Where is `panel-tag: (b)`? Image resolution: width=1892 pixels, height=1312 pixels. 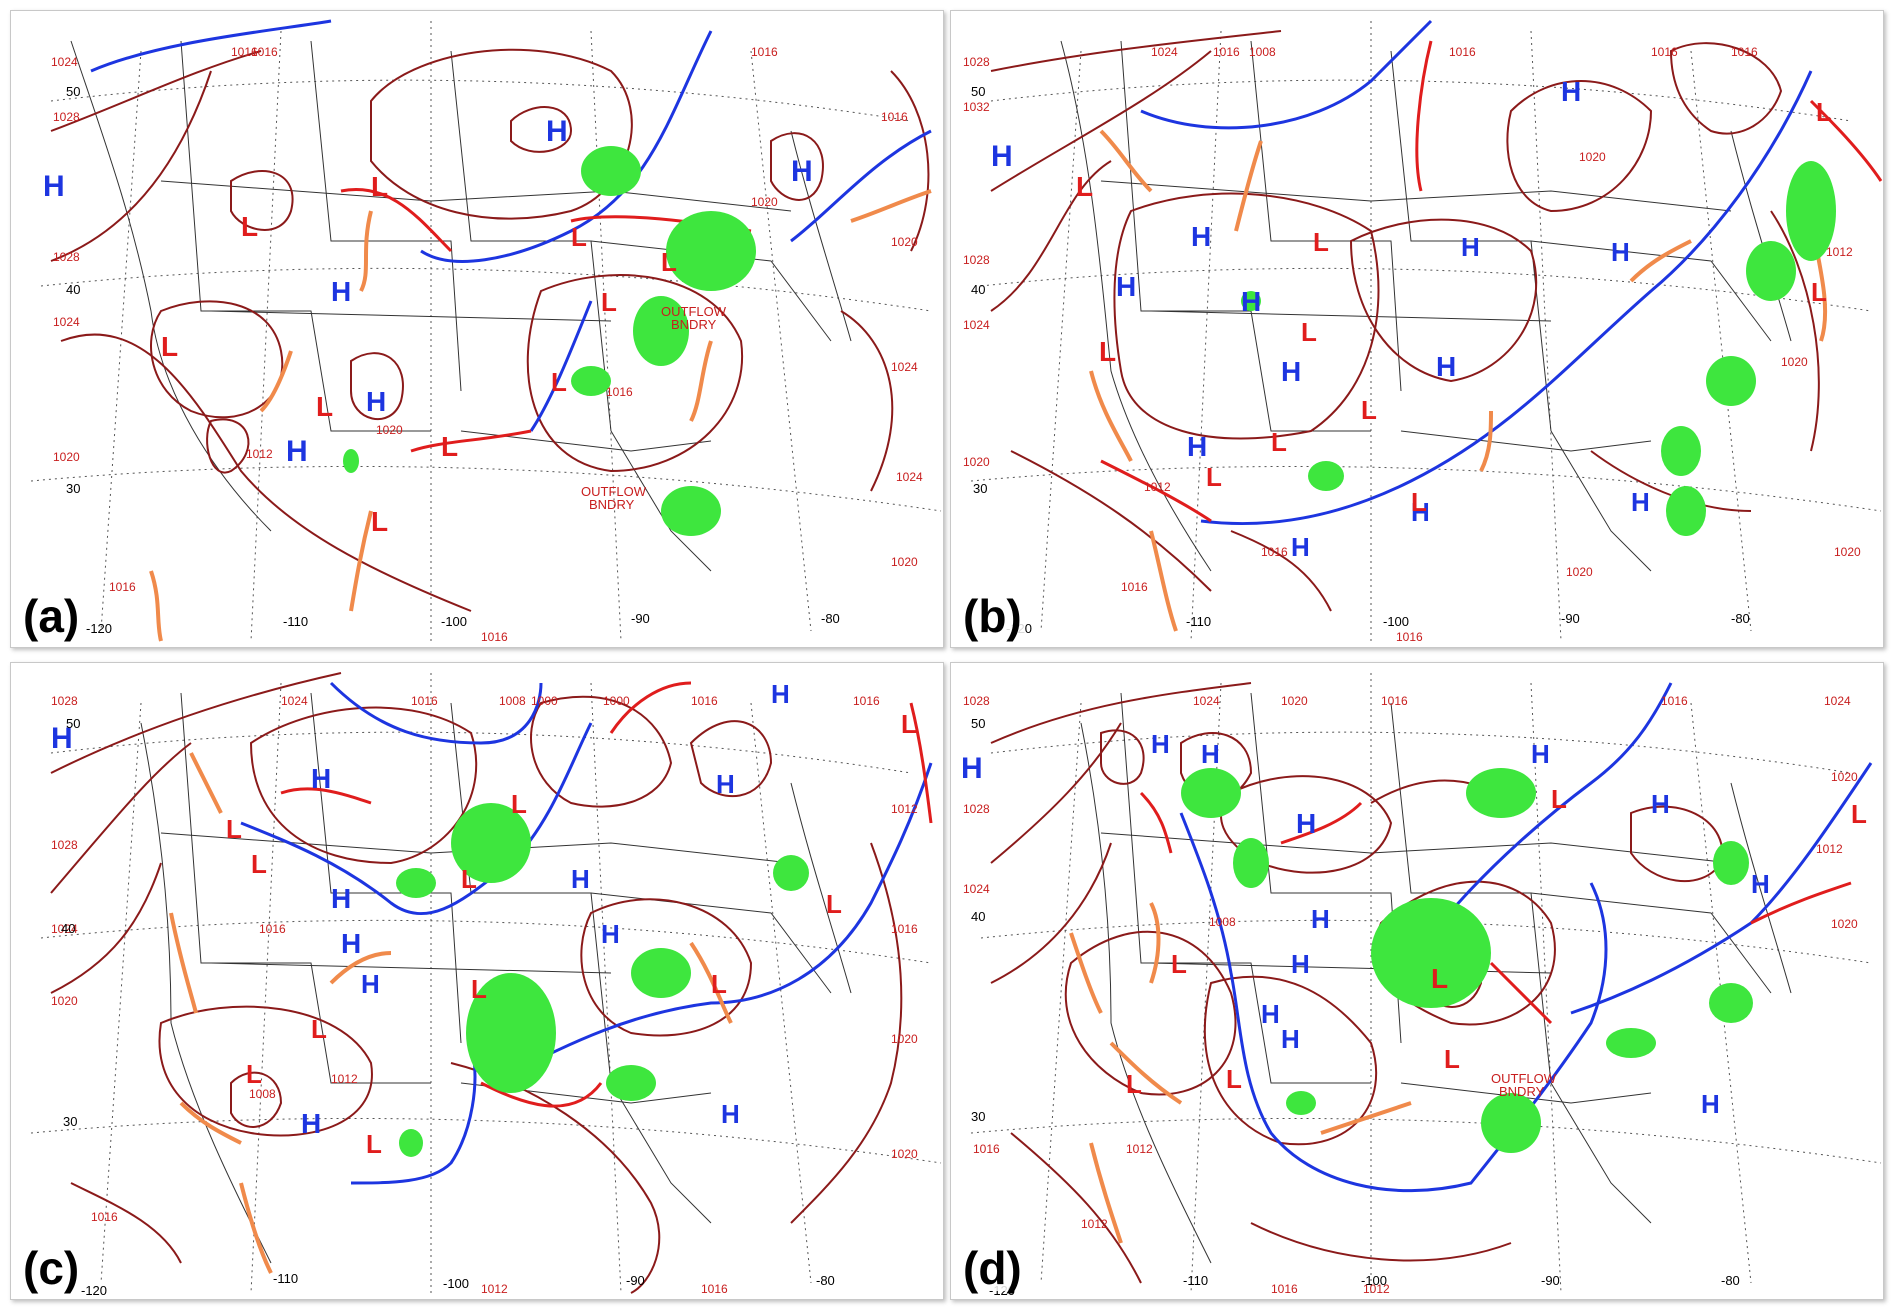 panel-tag: (b) is located at coordinates (992, 616).